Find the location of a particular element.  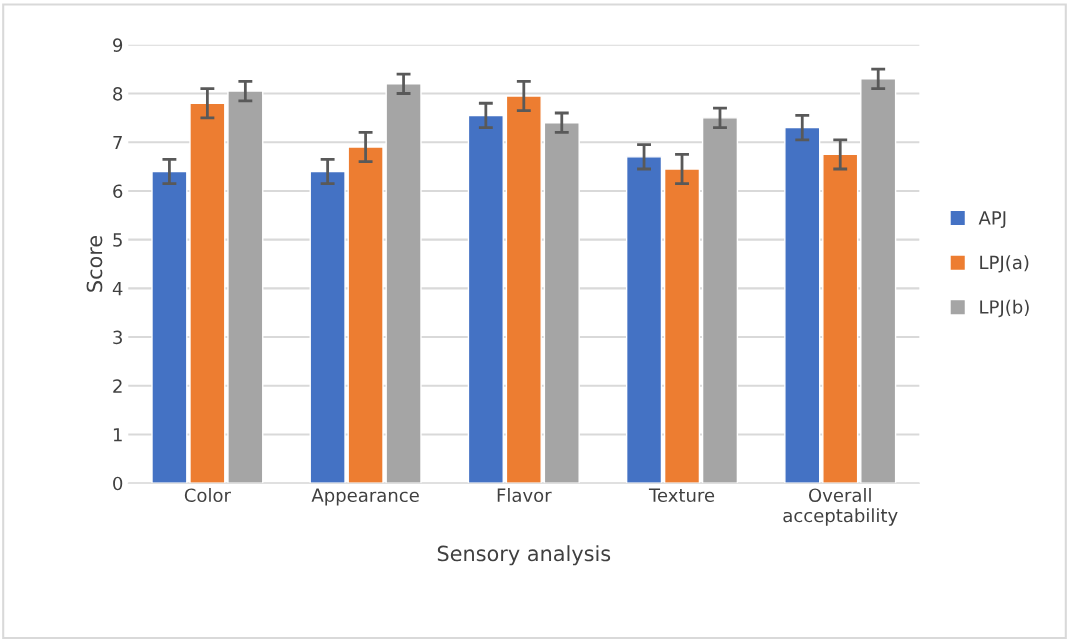

legend-label: LPJ(b) is located at coordinates (1004, 308).